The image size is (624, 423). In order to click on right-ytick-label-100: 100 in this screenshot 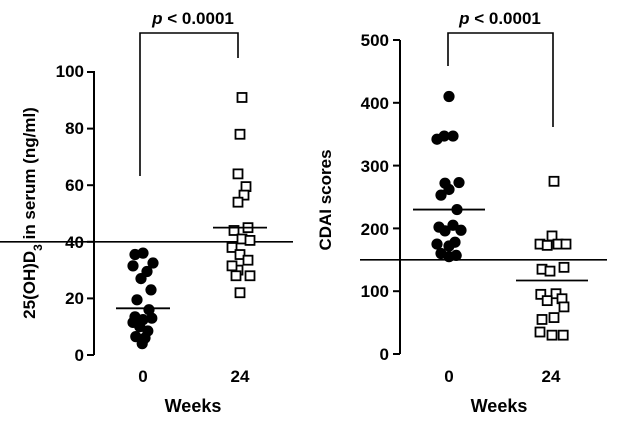, I will do `click(375, 291)`.